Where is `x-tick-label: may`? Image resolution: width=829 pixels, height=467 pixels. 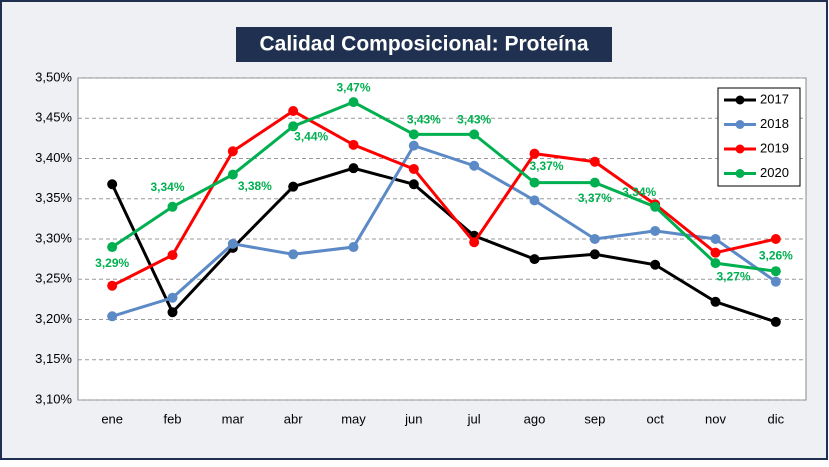
x-tick-label: may is located at coordinates (353, 418).